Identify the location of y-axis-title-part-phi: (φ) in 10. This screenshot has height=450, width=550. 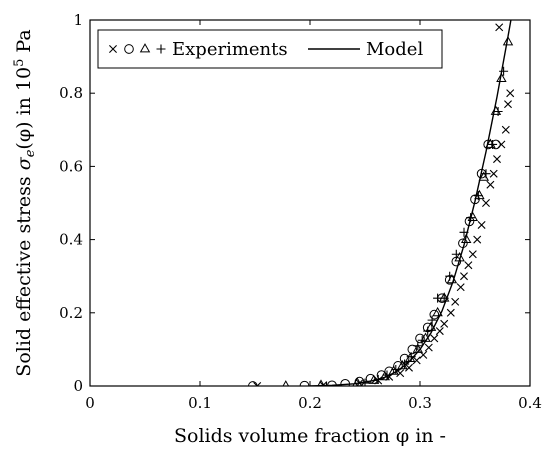
(24, 108).